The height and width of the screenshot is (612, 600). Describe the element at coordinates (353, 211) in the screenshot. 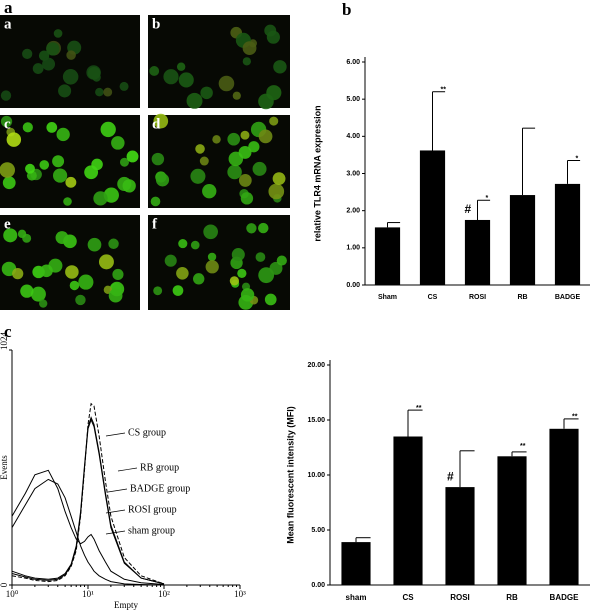

I see `y-tick-label: 2.00` at that location.